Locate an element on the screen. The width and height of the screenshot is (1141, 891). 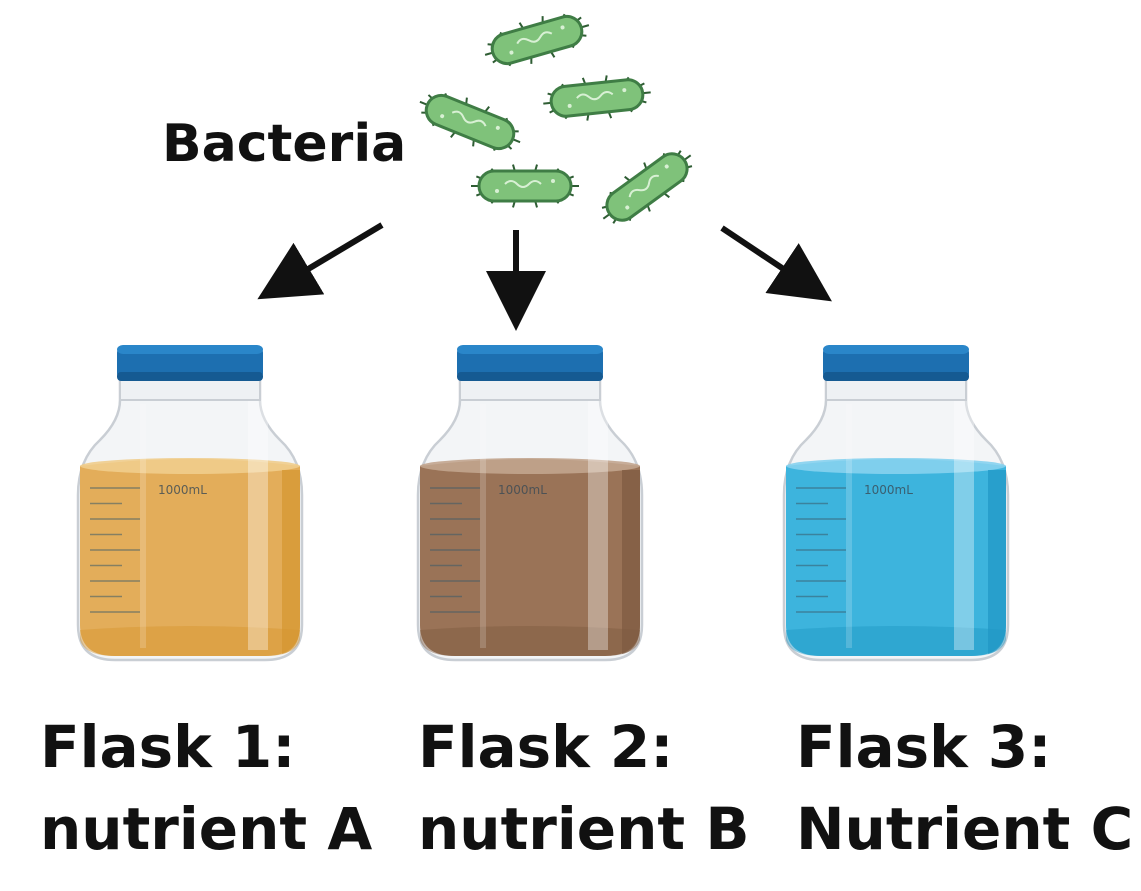
flask-1-icon: 1000mL is located at coordinates (190, 503).